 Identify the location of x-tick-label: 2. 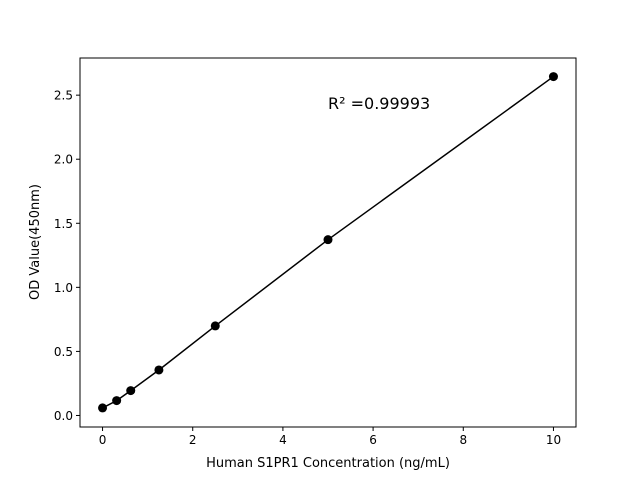
(193, 440).